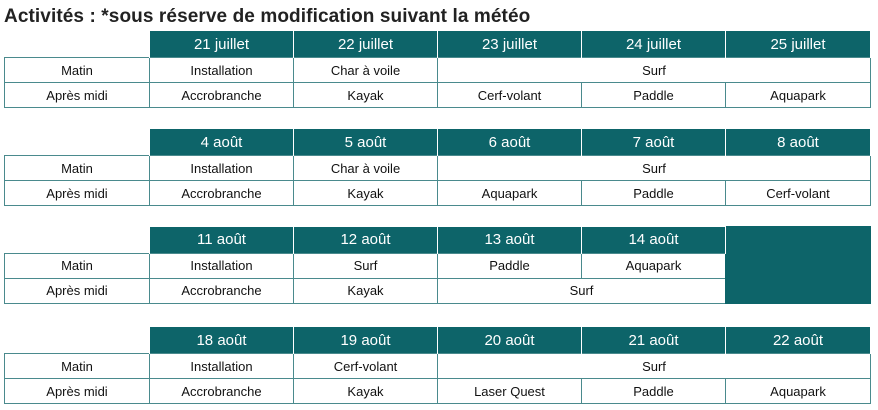 This screenshot has height=410, width=878. I want to click on date-header: 21 août, so click(653, 340).